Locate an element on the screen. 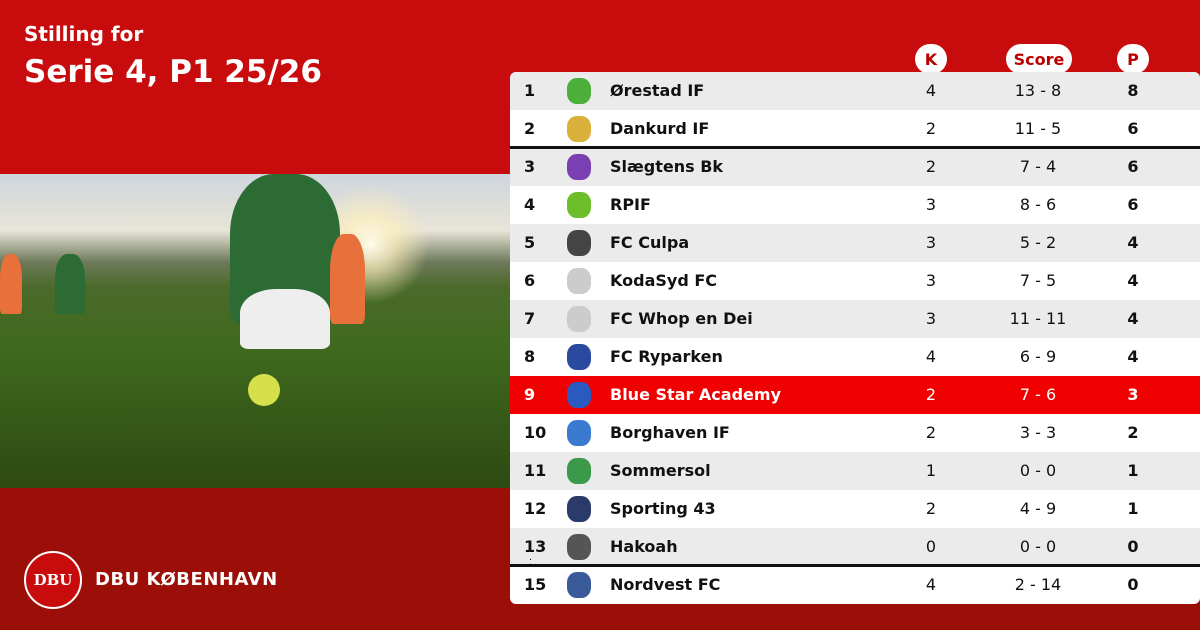  rank: 13 is located at coordinates (535, 546).